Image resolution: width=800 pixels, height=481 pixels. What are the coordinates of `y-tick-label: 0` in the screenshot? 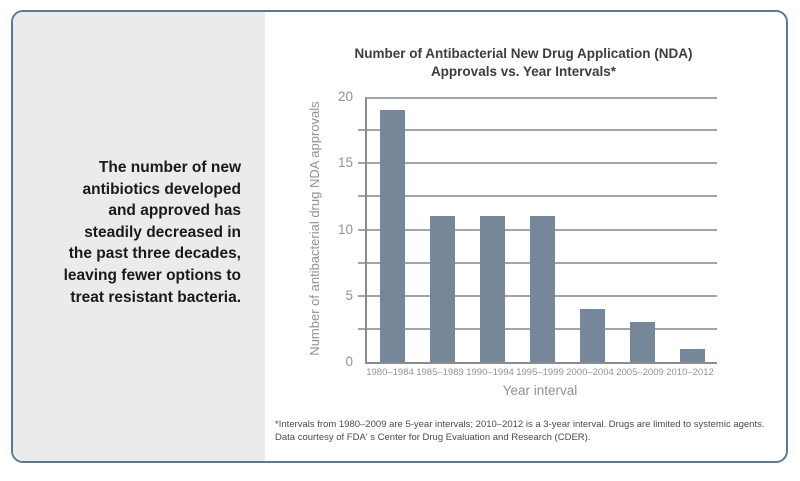 It's located at (349, 361).